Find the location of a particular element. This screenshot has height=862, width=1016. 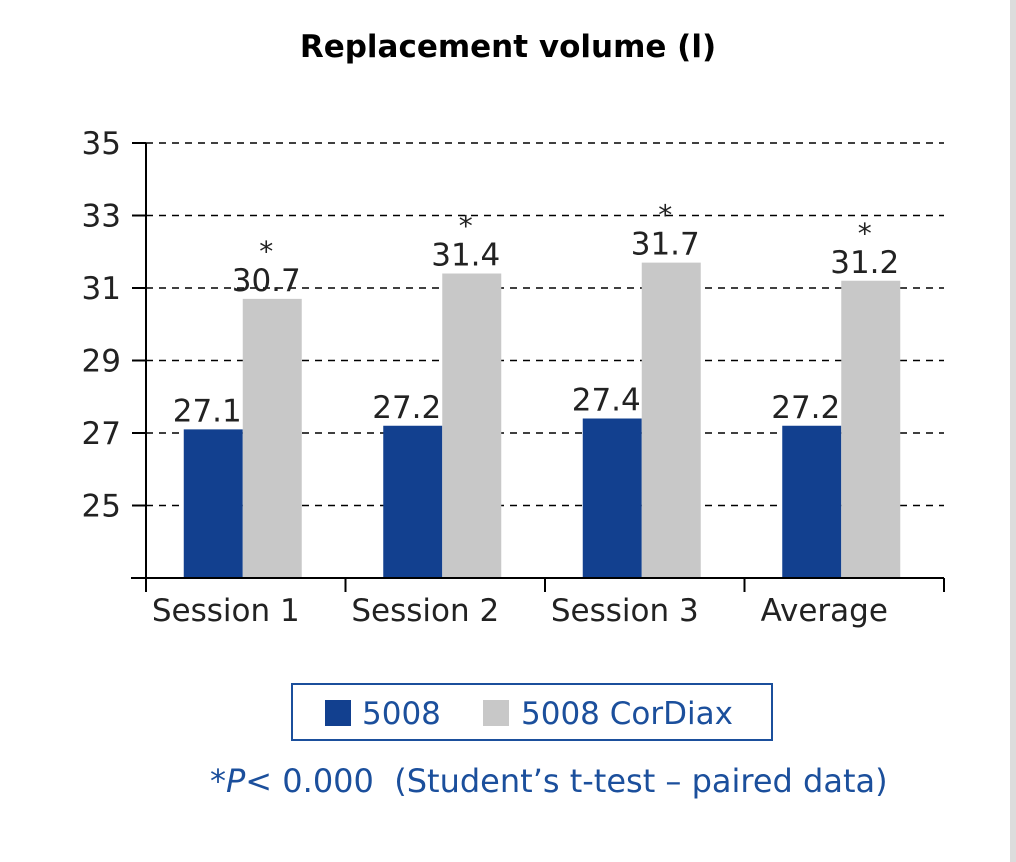

data-label: 31.4 is located at coordinates (465, 256).